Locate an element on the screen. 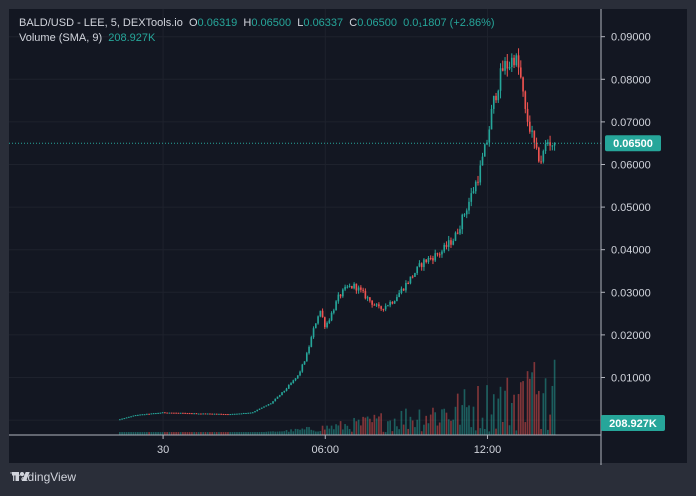  price-tick-label: 0.08000 is located at coordinates (631, 80).